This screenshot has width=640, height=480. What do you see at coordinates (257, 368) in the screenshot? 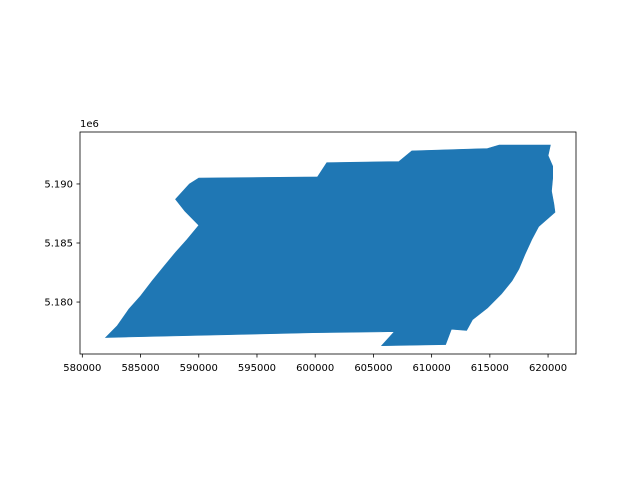
I see `x-tick-label: 595000` at bounding box center [257, 368].